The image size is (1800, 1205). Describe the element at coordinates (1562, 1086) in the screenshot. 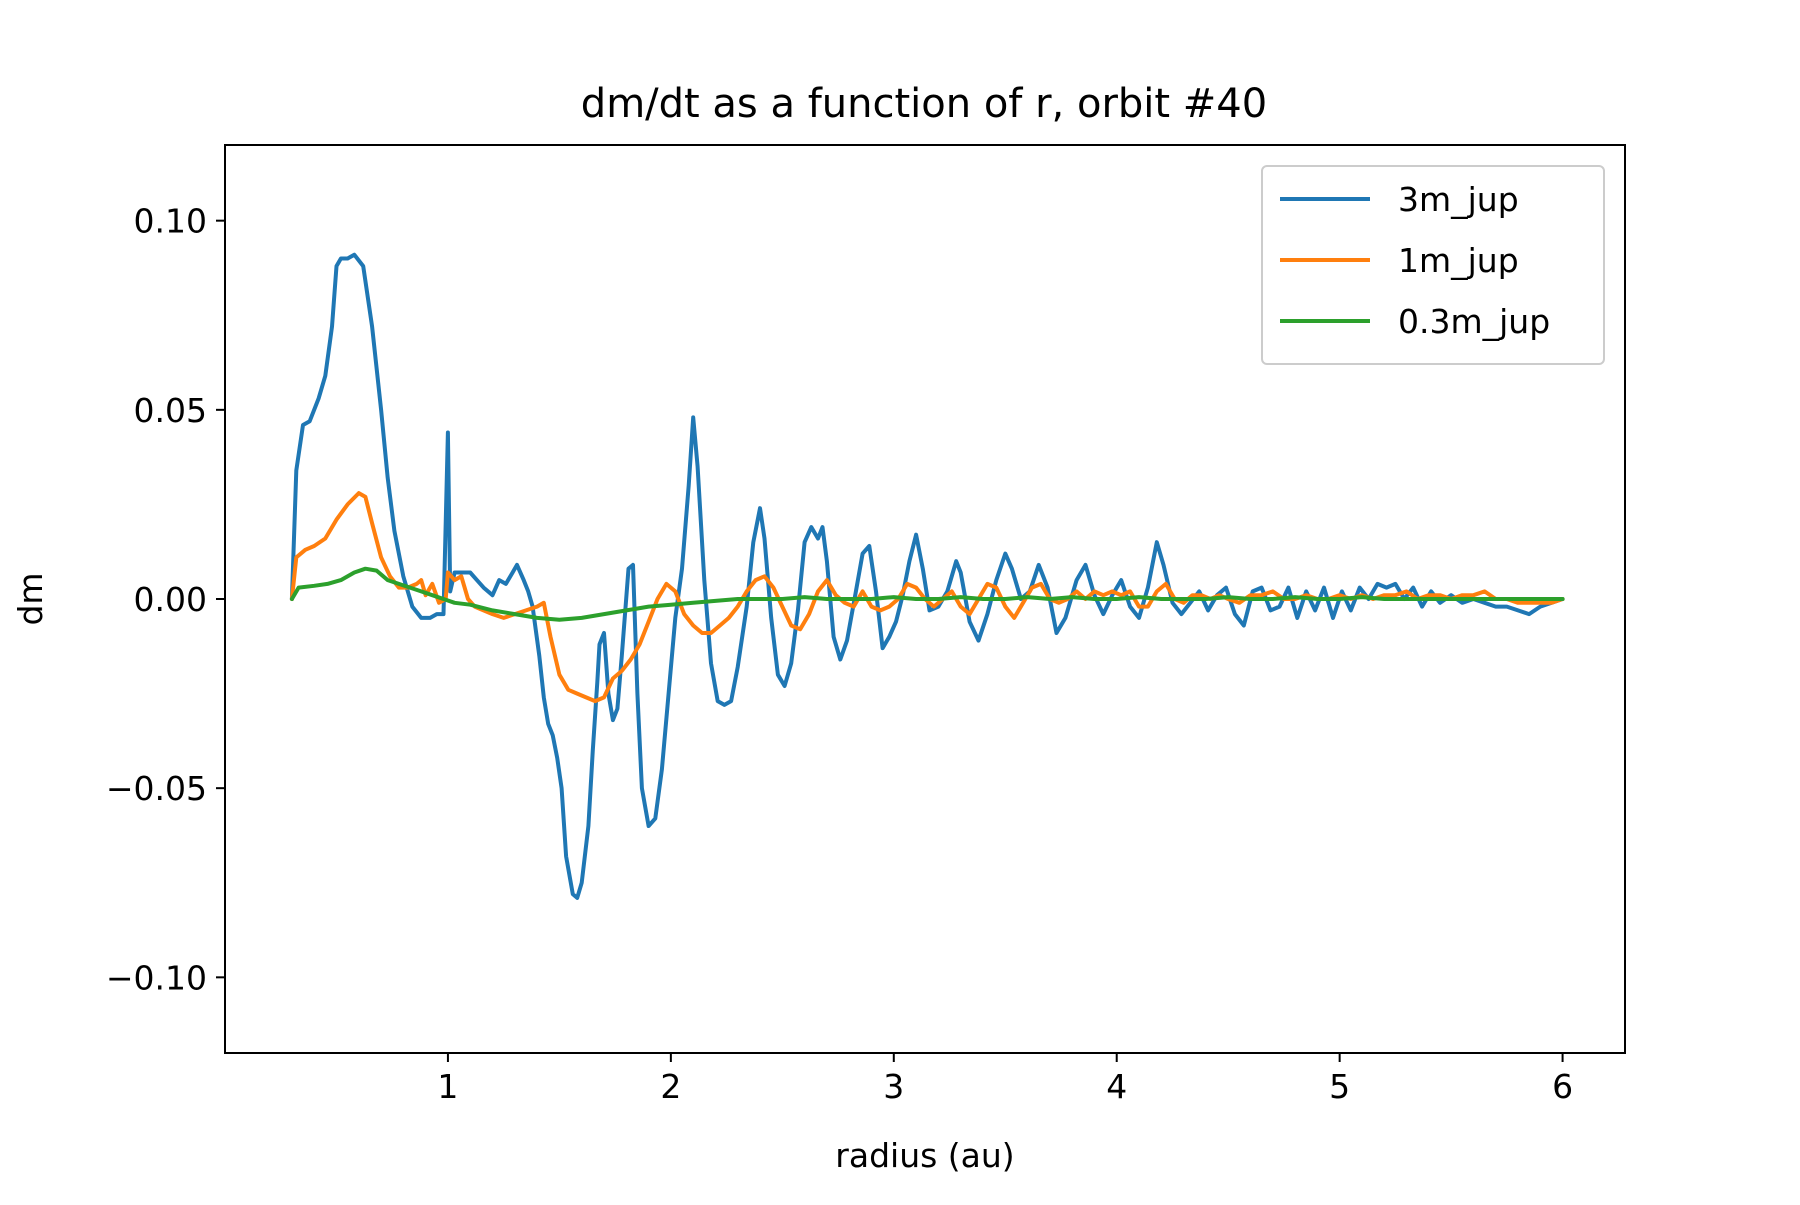

I see `x-tick-label: 6` at that location.